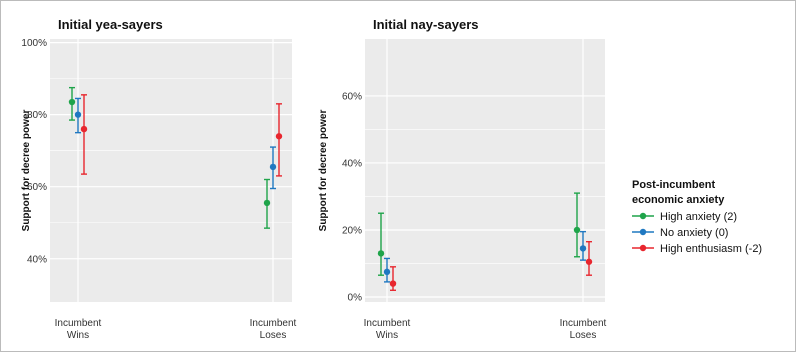  I want to click on legend-label: No anxiety (0), so click(694, 233).